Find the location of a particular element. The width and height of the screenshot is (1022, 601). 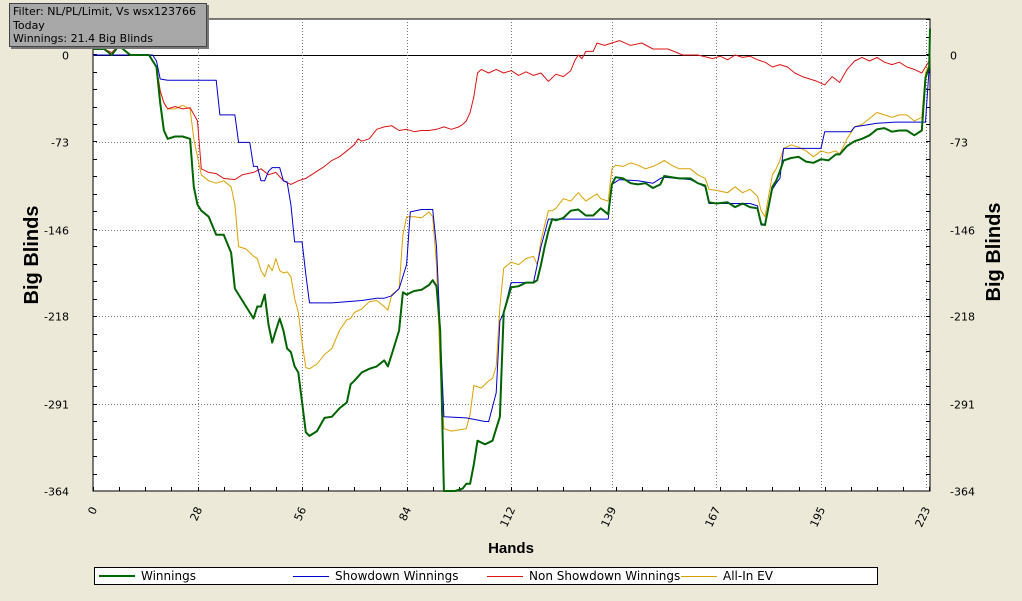

y-tick-label-right: -218 is located at coordinates (962, 317).